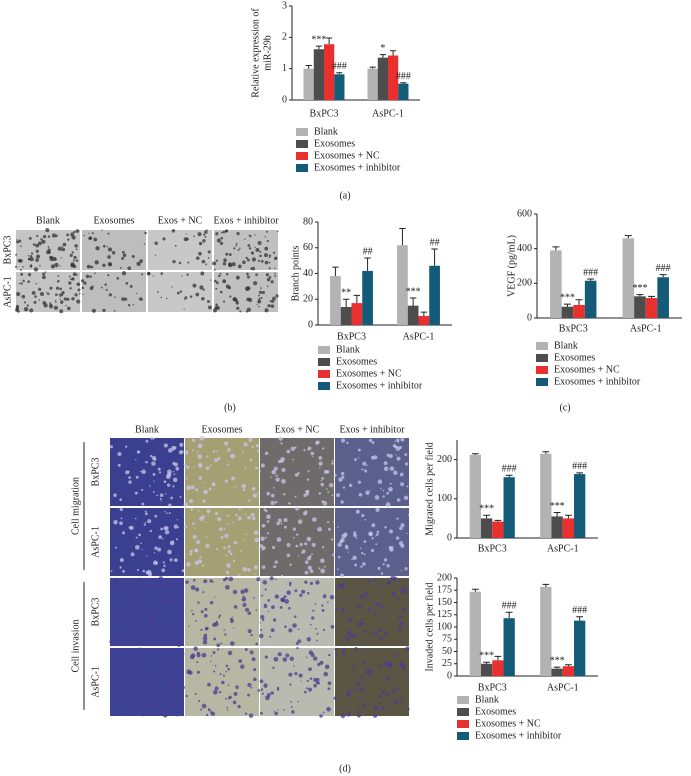 This screenshot has height=776, width=691. Describe the element at coordinates (297, 429) in the screenshot. I see `column-header: Exos + NC` at that location.